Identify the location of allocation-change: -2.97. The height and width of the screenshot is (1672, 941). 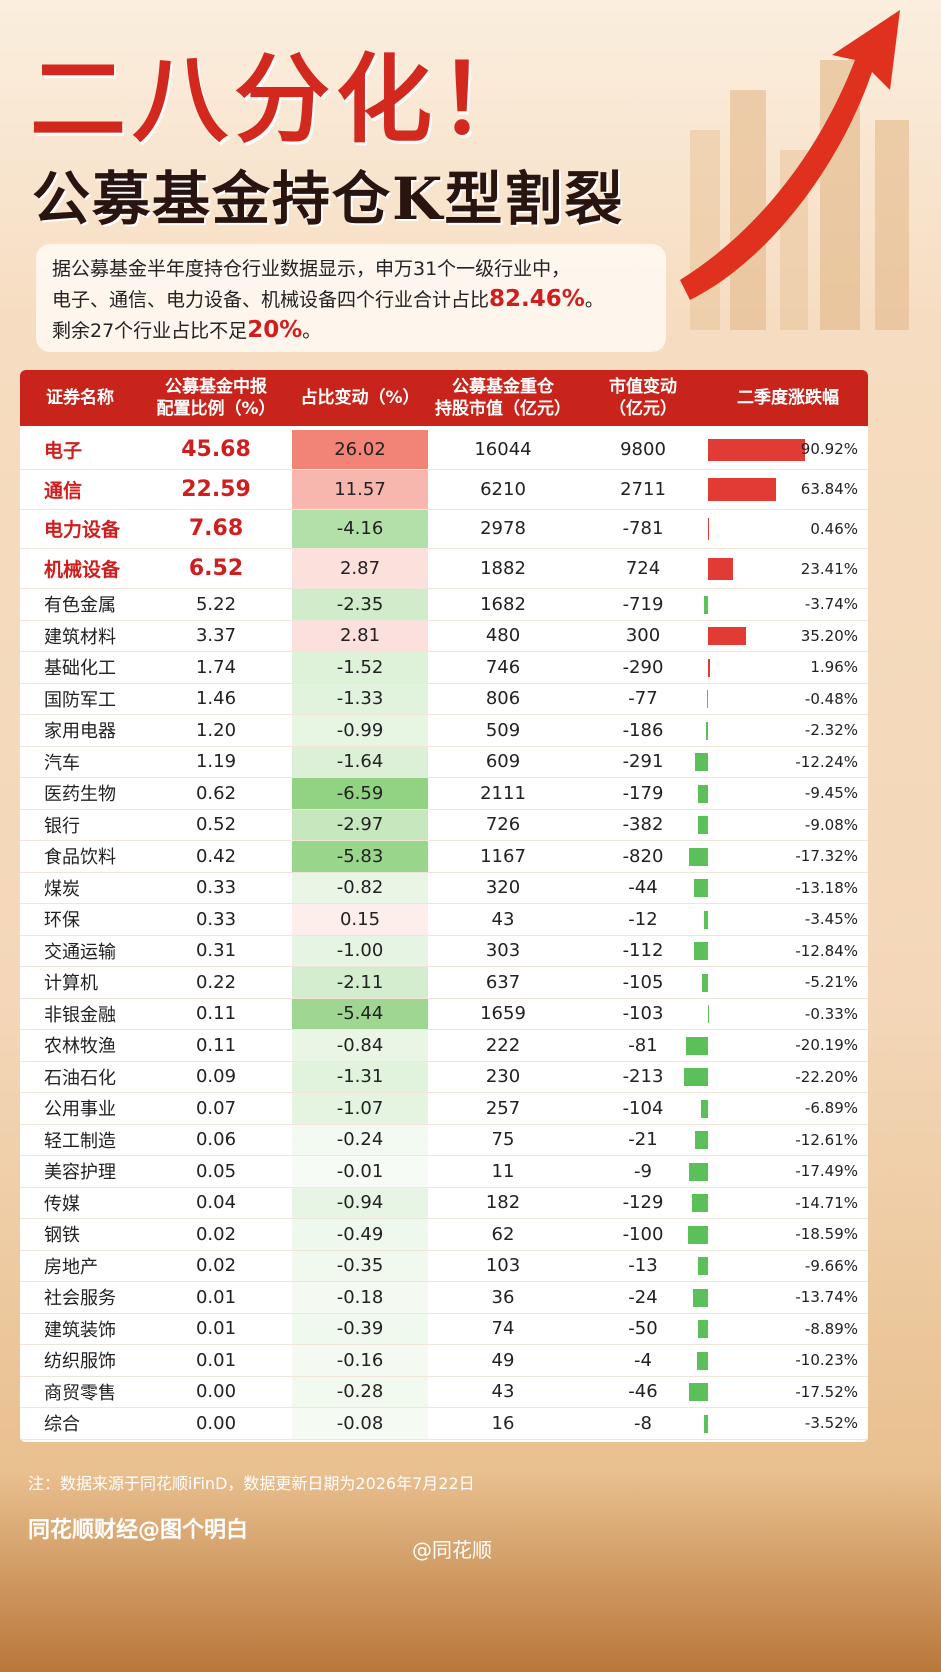
(360, 825).